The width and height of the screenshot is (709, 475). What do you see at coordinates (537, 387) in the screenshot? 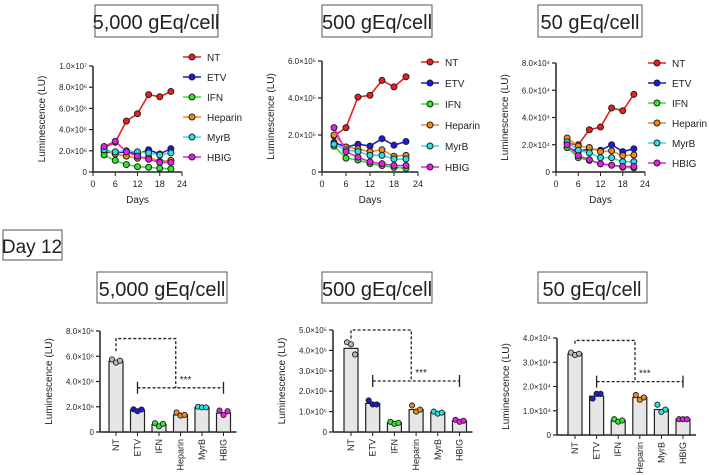
I see `y-tick-label: 2.0×10⁴` at bounding box center [537, 387].